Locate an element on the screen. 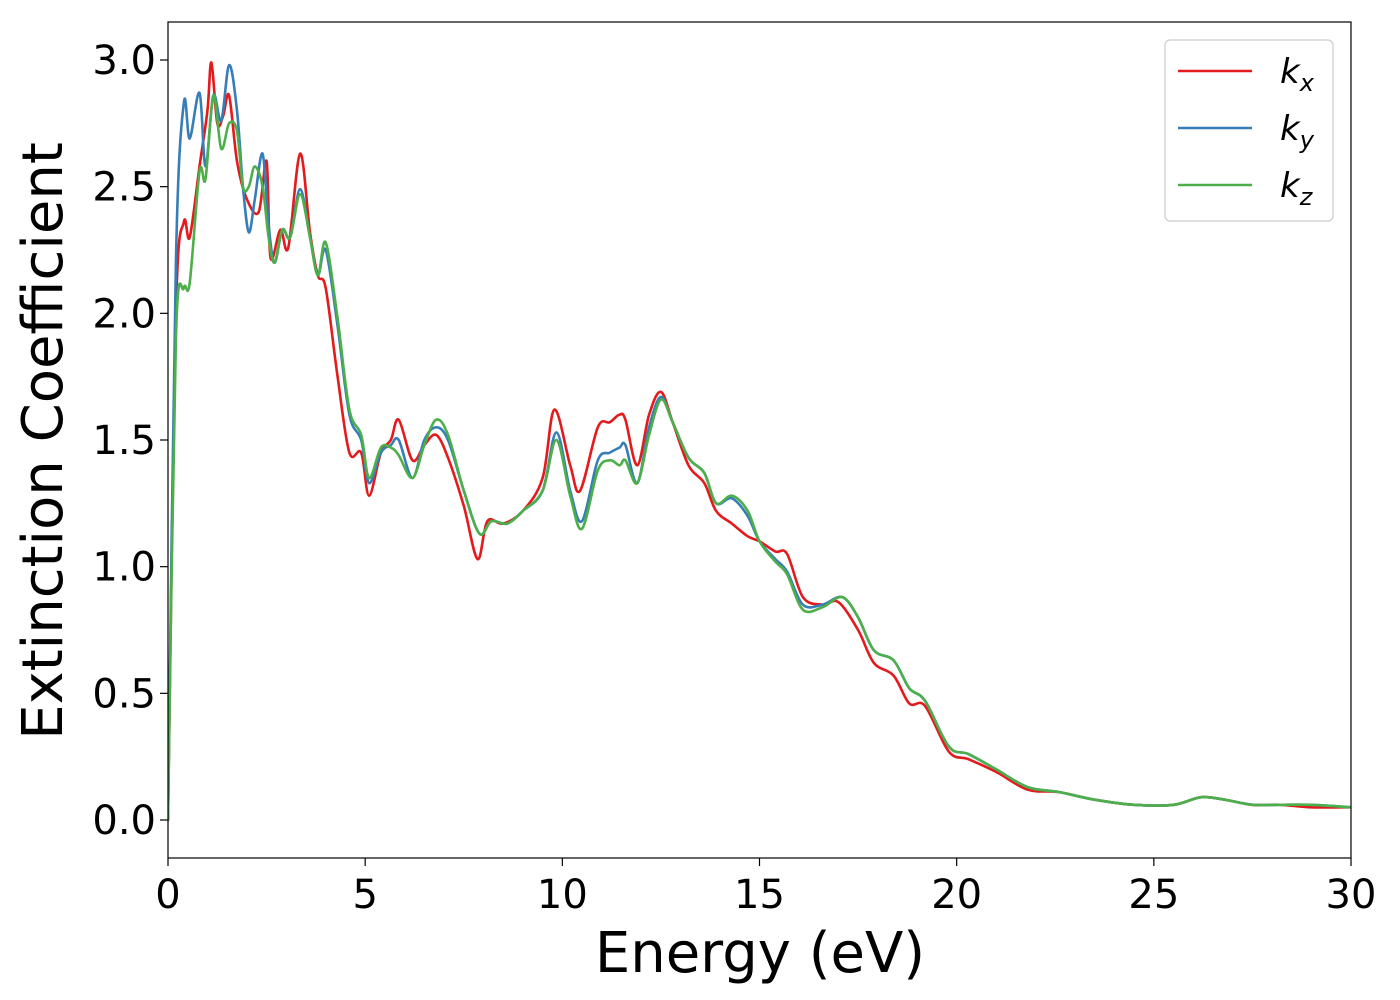  legend-label-subscript: z is located at coordinates (1306, 197).